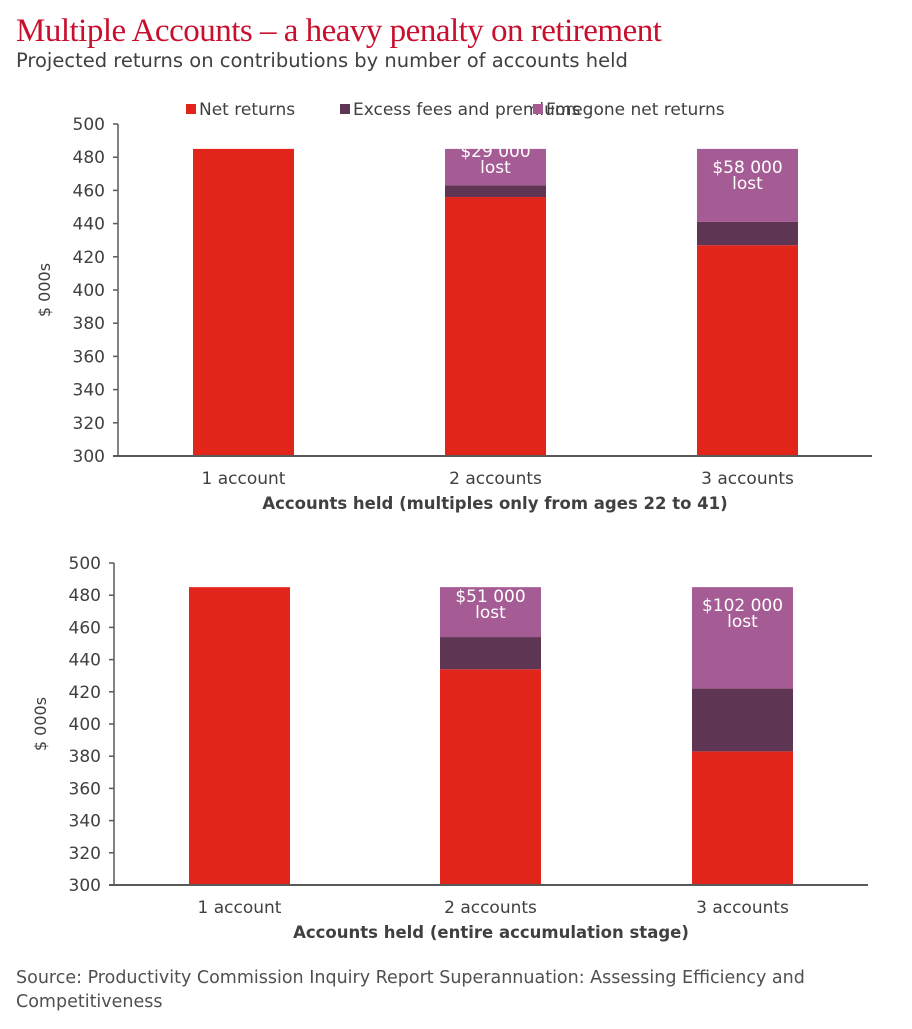 The height and width of the screenshot is (1029, 912). What do you see at coordinates (635, 110) in the screenshot?
I see `legend-label-2: Foregone net returns` at bounding box center [635, 110].